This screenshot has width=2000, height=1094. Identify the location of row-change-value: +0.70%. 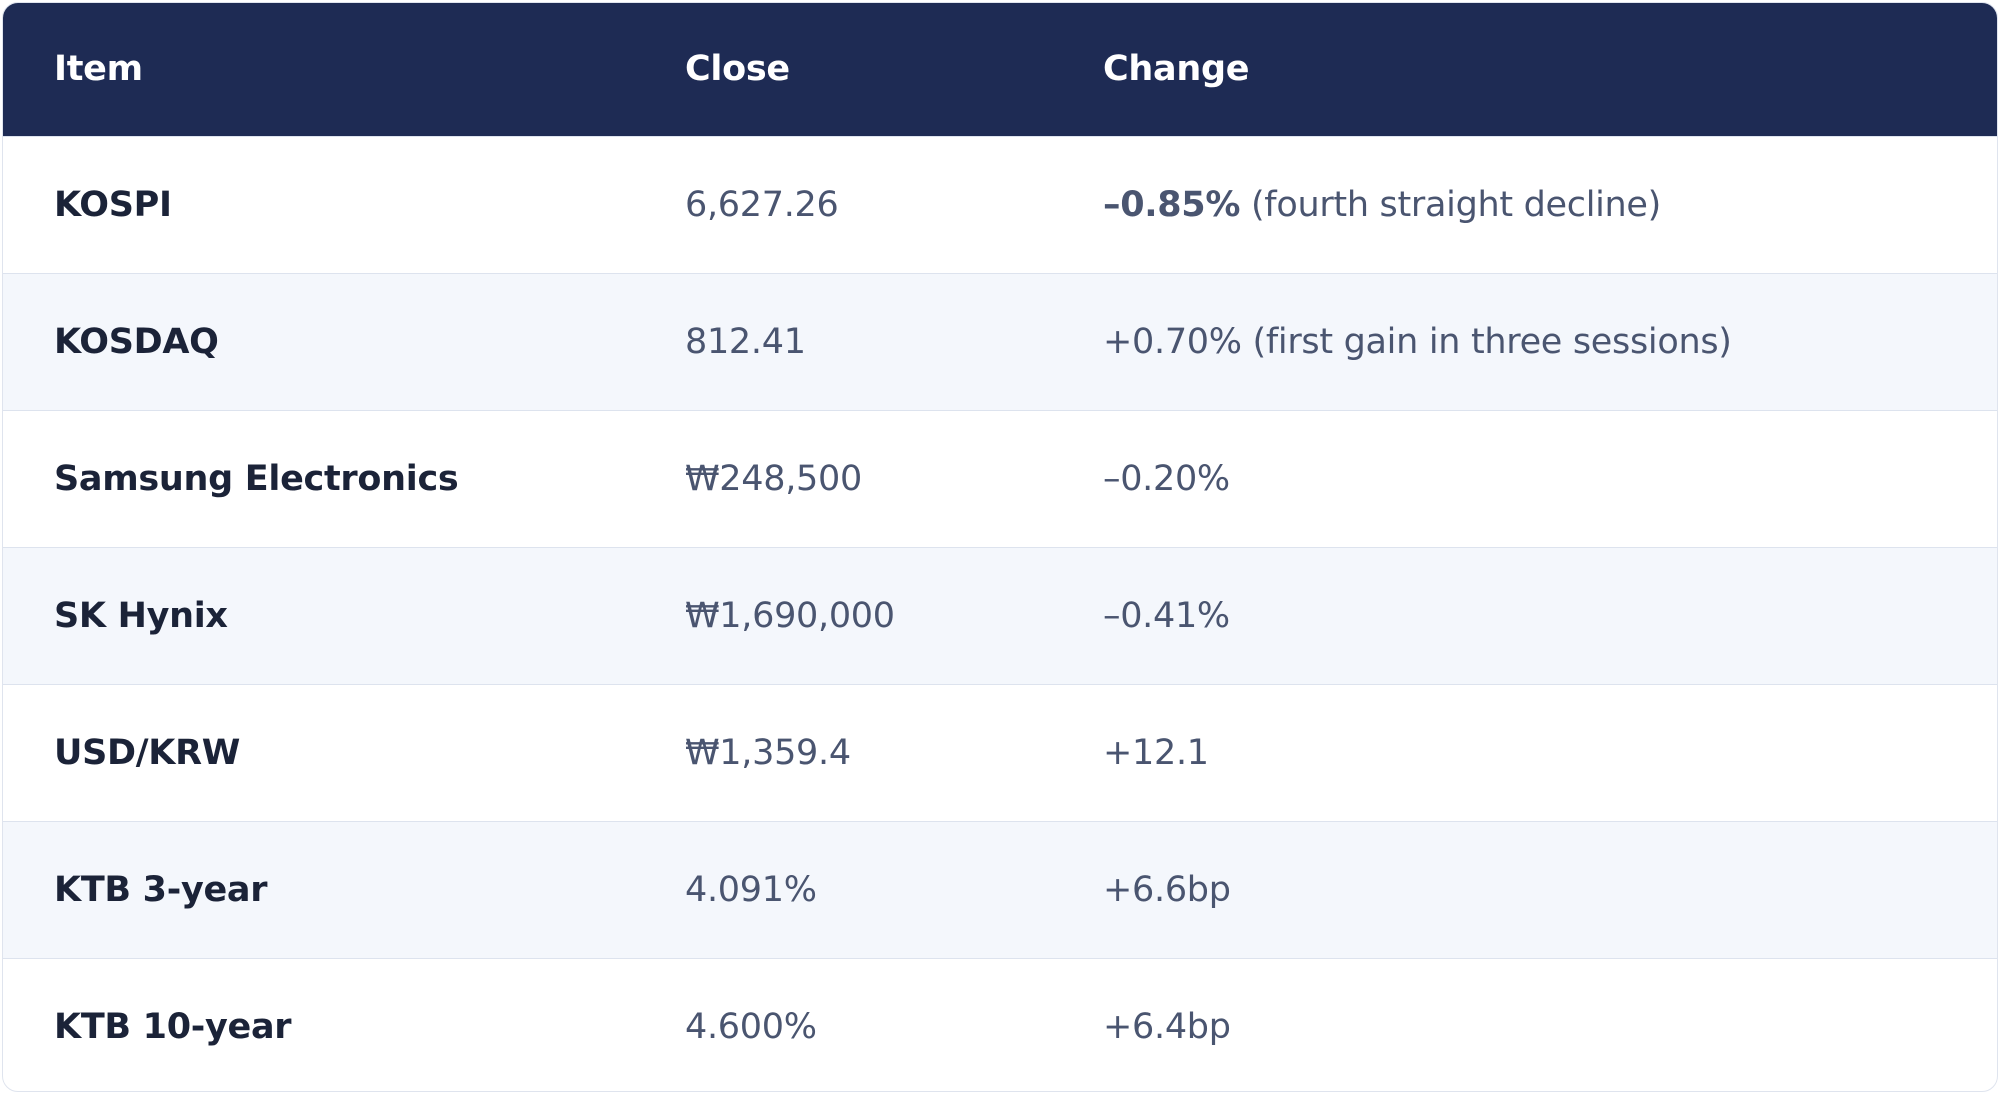
(1172, 341).